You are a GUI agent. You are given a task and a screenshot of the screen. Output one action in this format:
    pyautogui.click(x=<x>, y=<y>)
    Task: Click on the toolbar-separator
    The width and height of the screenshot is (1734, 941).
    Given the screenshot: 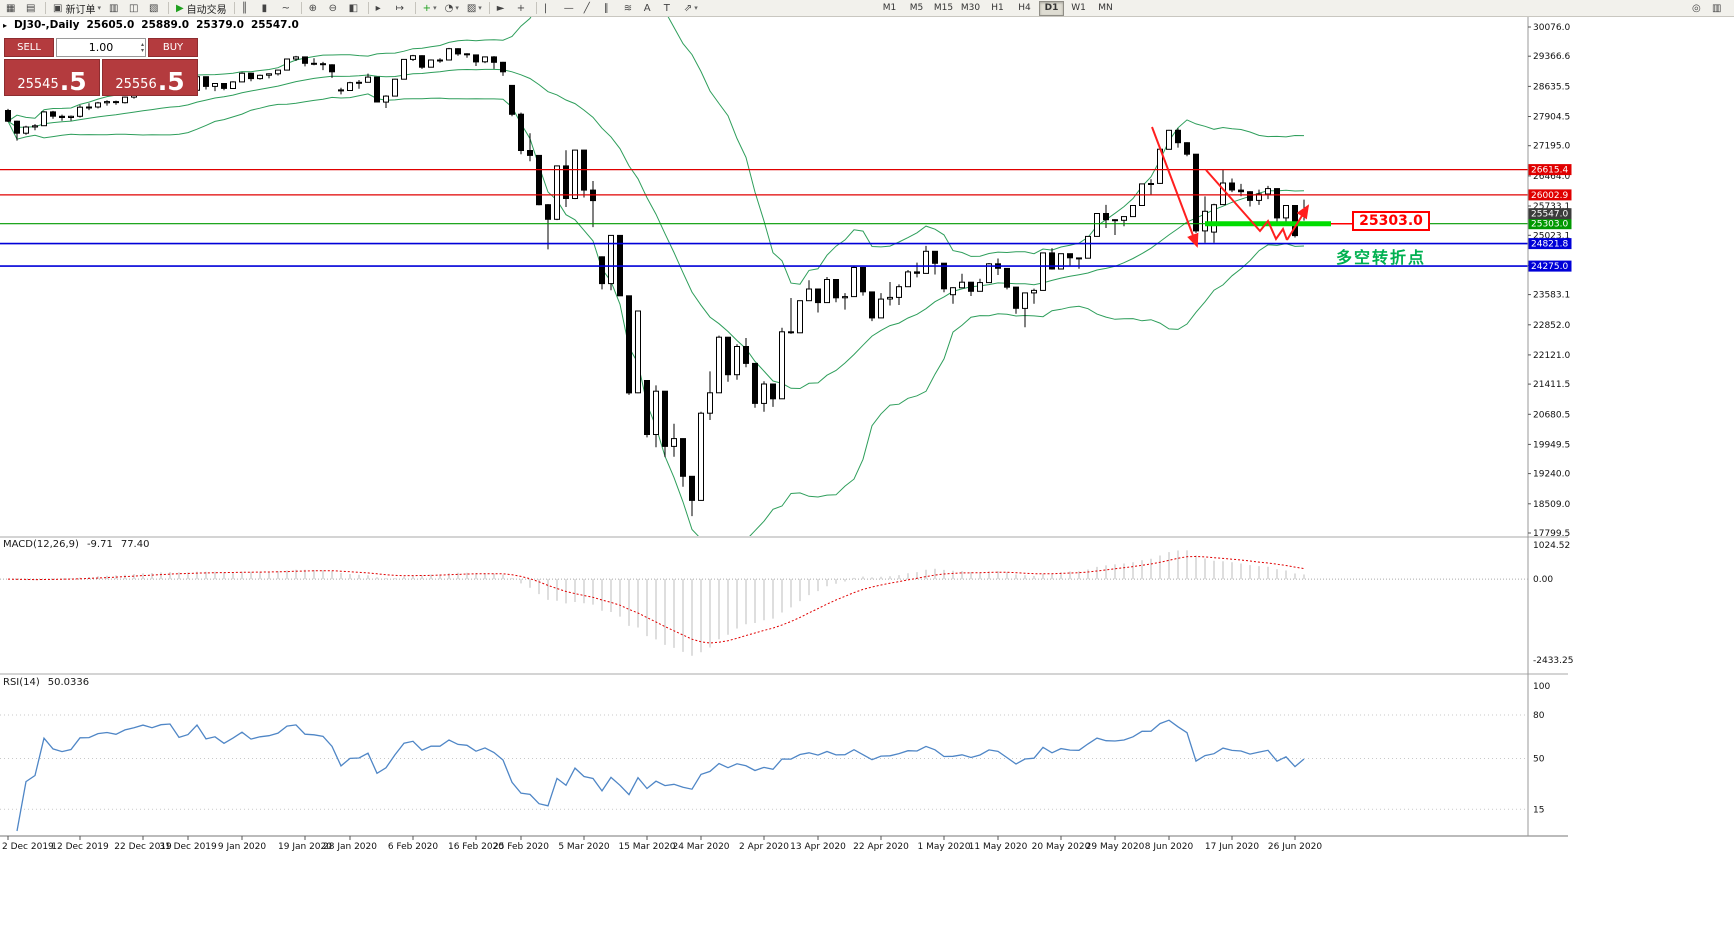 What is the action you would take?
    pyautogui.click(x=234, y=8)
    